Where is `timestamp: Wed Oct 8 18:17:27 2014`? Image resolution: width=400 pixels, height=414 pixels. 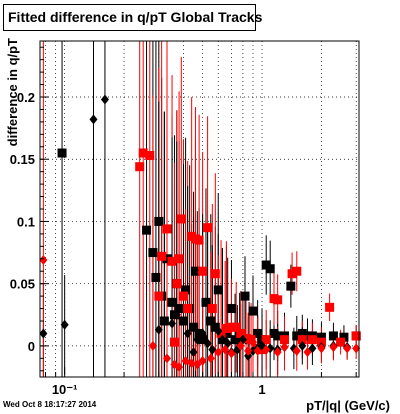 timestamp: Wed Oct 8 18:17:27 2014 is located at coordinates (50, 404).